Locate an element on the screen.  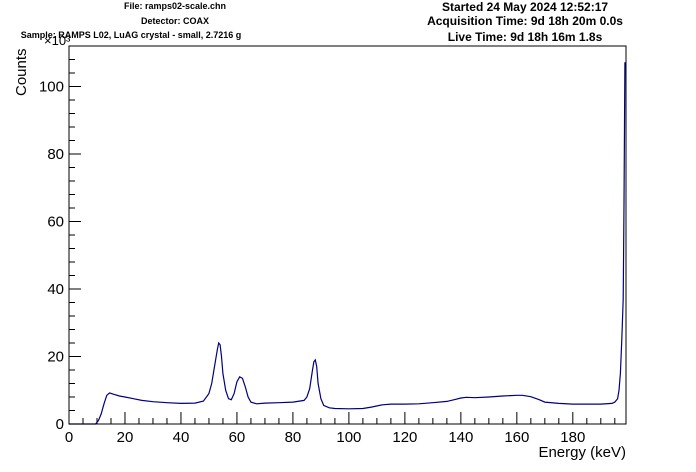
x-axis-label: Energy (keV) is located at coordinates (582, 452).